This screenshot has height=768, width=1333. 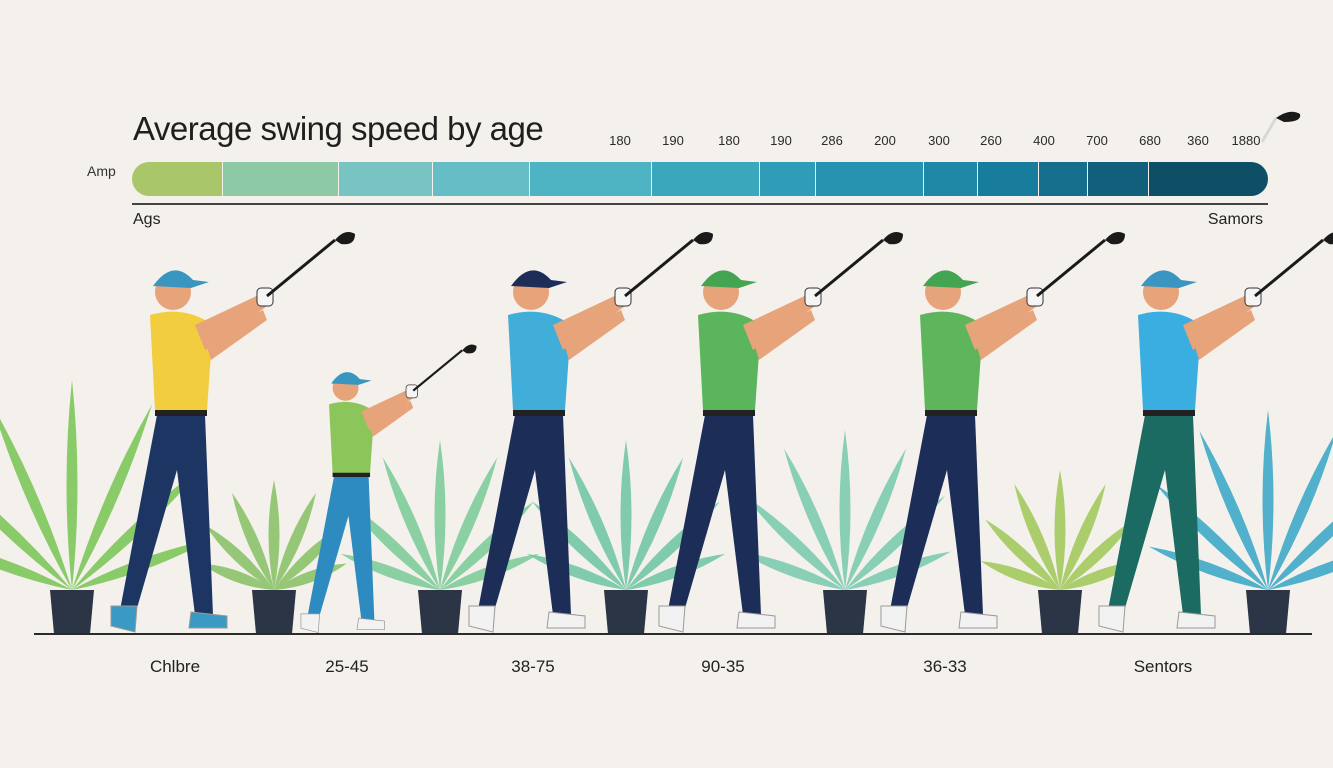 I want to click on age-group-label: 25-45, so click(x=347, y=666).